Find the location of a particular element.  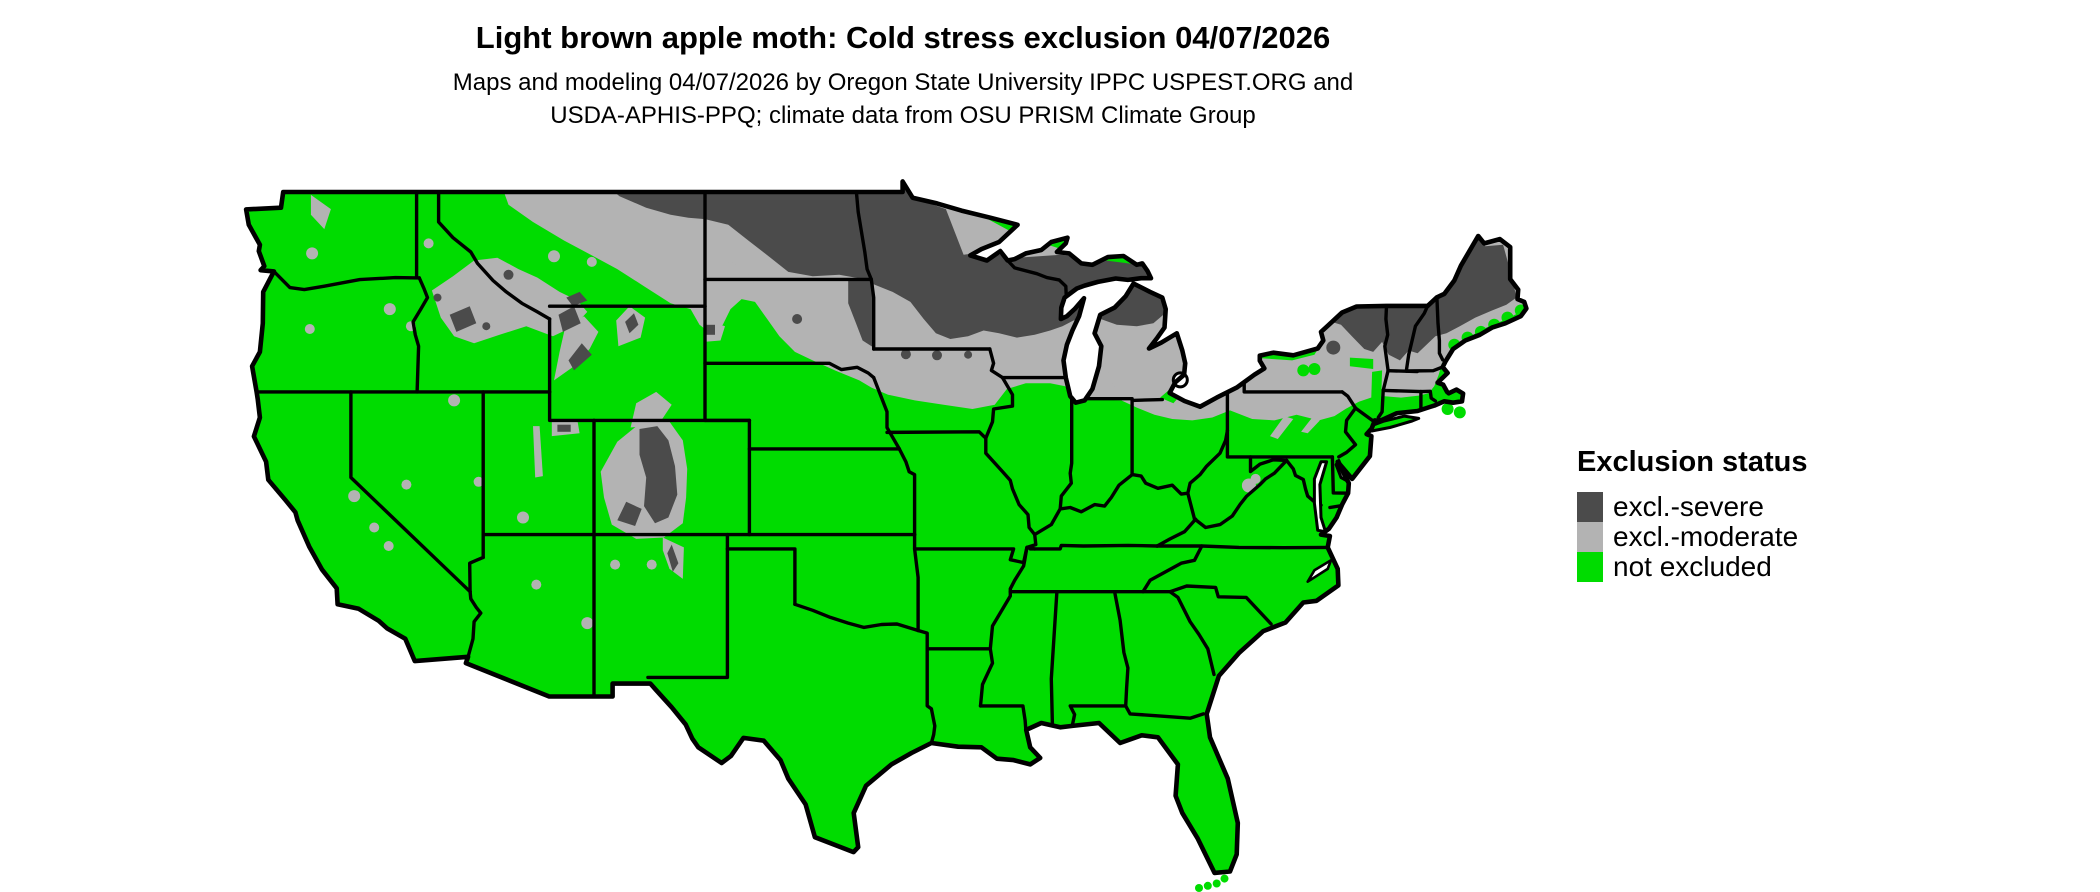

legend-item-moderate: excl.-moderate is located at coordinates (1692, 537).